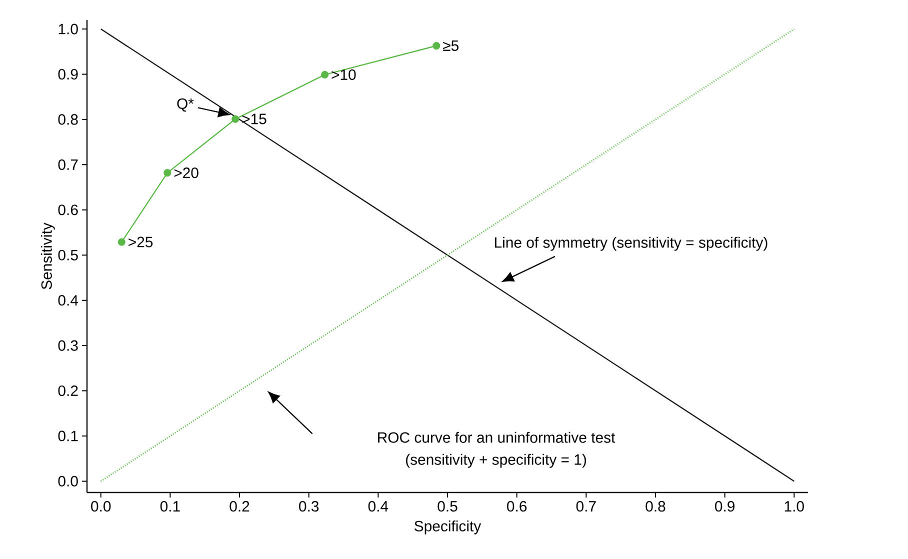  I want to click on annotation: >20, so click(186, 173).